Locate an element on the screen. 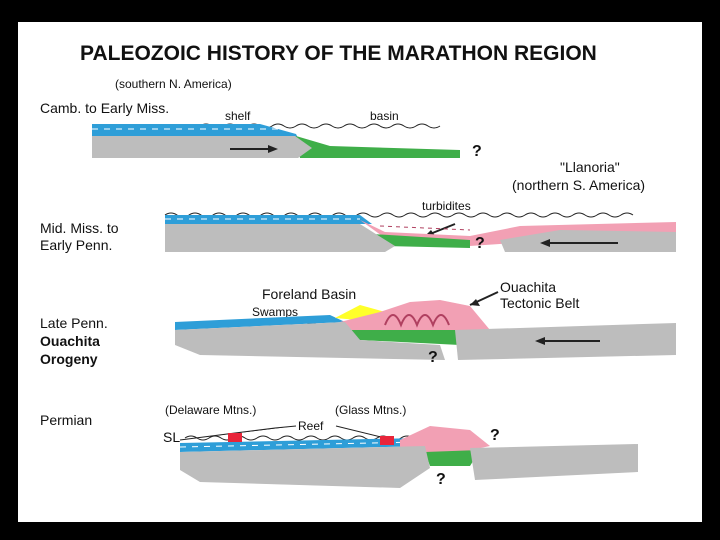  ouachita-label-line-2: Tectonic Belt is located at coordinates (539, 303).